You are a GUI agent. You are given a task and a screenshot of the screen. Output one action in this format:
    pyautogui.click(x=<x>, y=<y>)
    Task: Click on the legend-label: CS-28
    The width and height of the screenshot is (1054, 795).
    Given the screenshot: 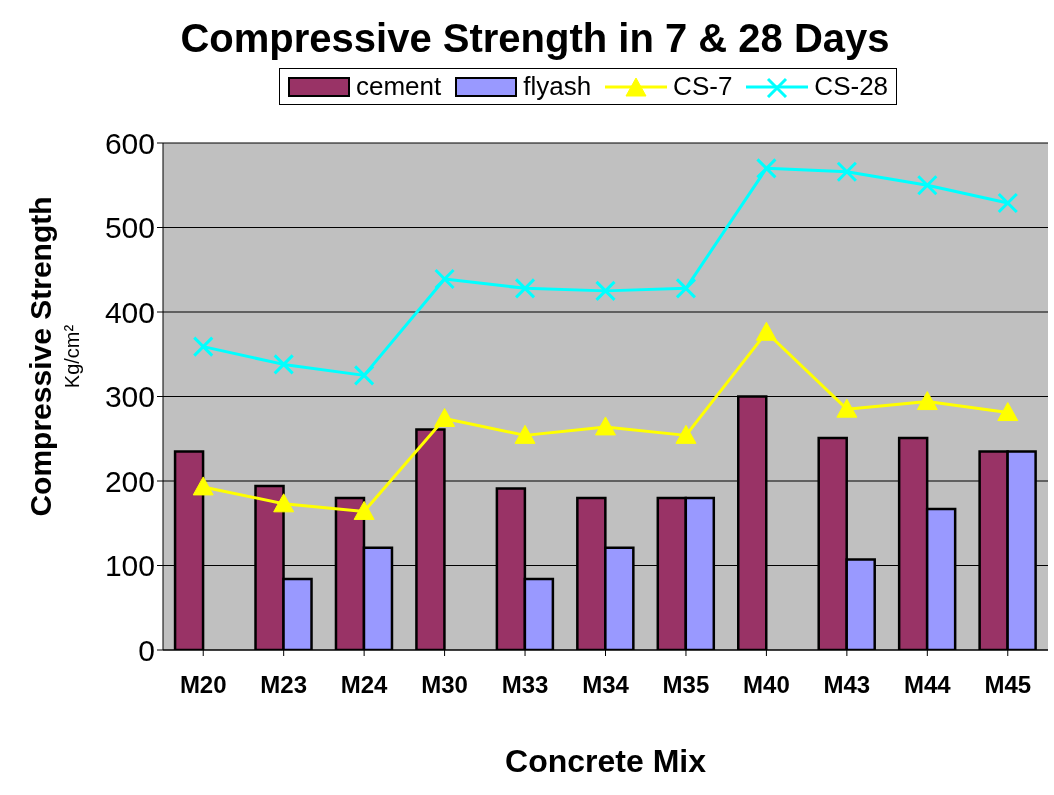 What is the action you would take?
    pyautogui.click(x=851, y=86)
    